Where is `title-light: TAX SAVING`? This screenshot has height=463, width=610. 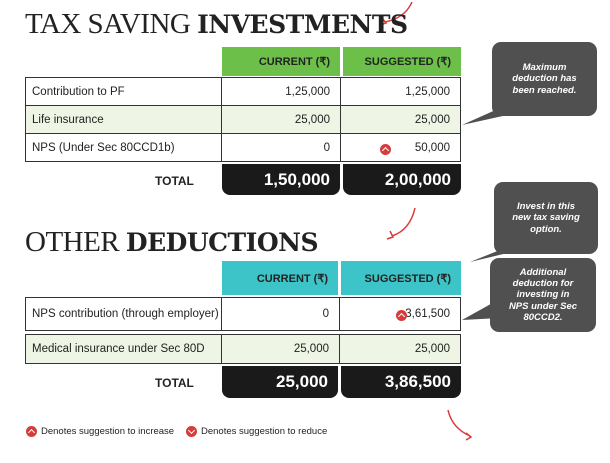
title-light: TAX SAVING is located at coordinates (108, 24).